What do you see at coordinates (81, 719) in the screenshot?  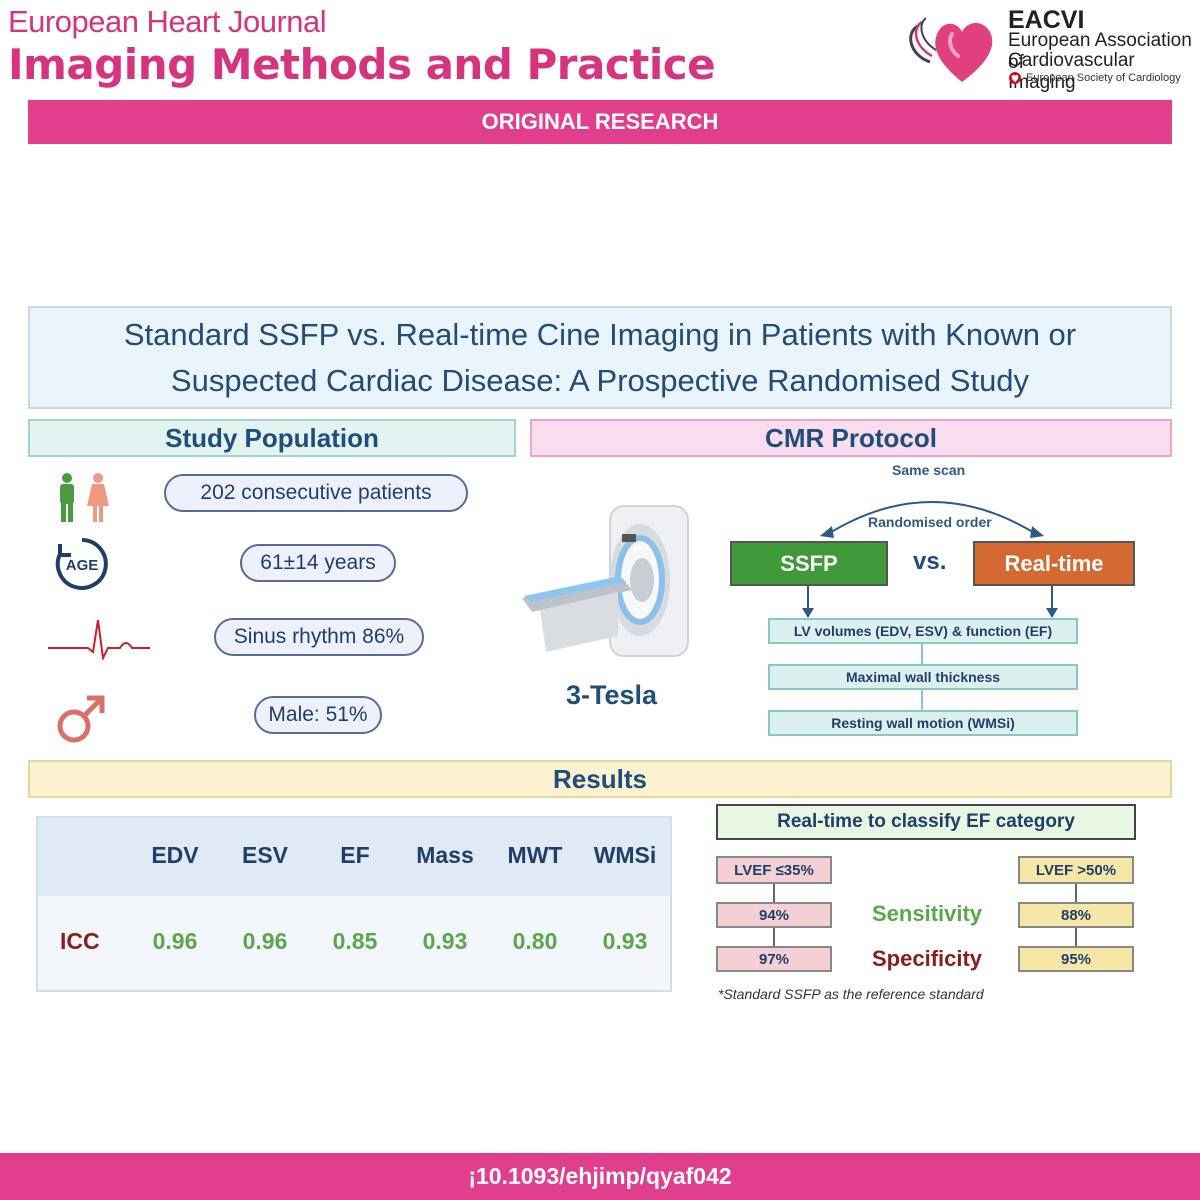 I see `male-symbol-icon` at bounding box center [81, 719].